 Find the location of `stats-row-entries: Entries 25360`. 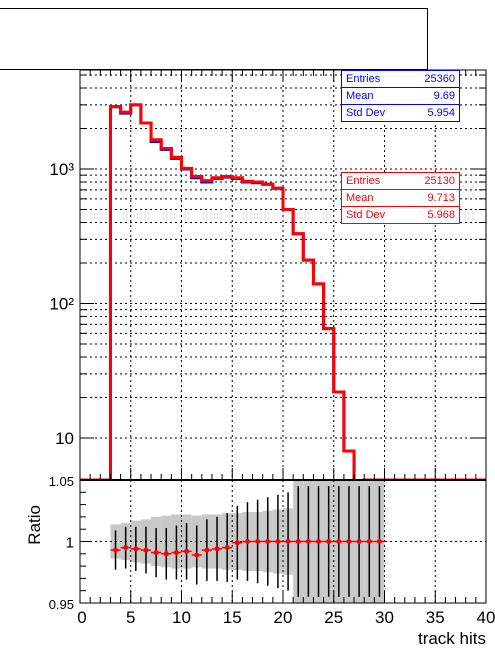

stats-row-entries: Entries 25360 is located at coordinates (400, 79).